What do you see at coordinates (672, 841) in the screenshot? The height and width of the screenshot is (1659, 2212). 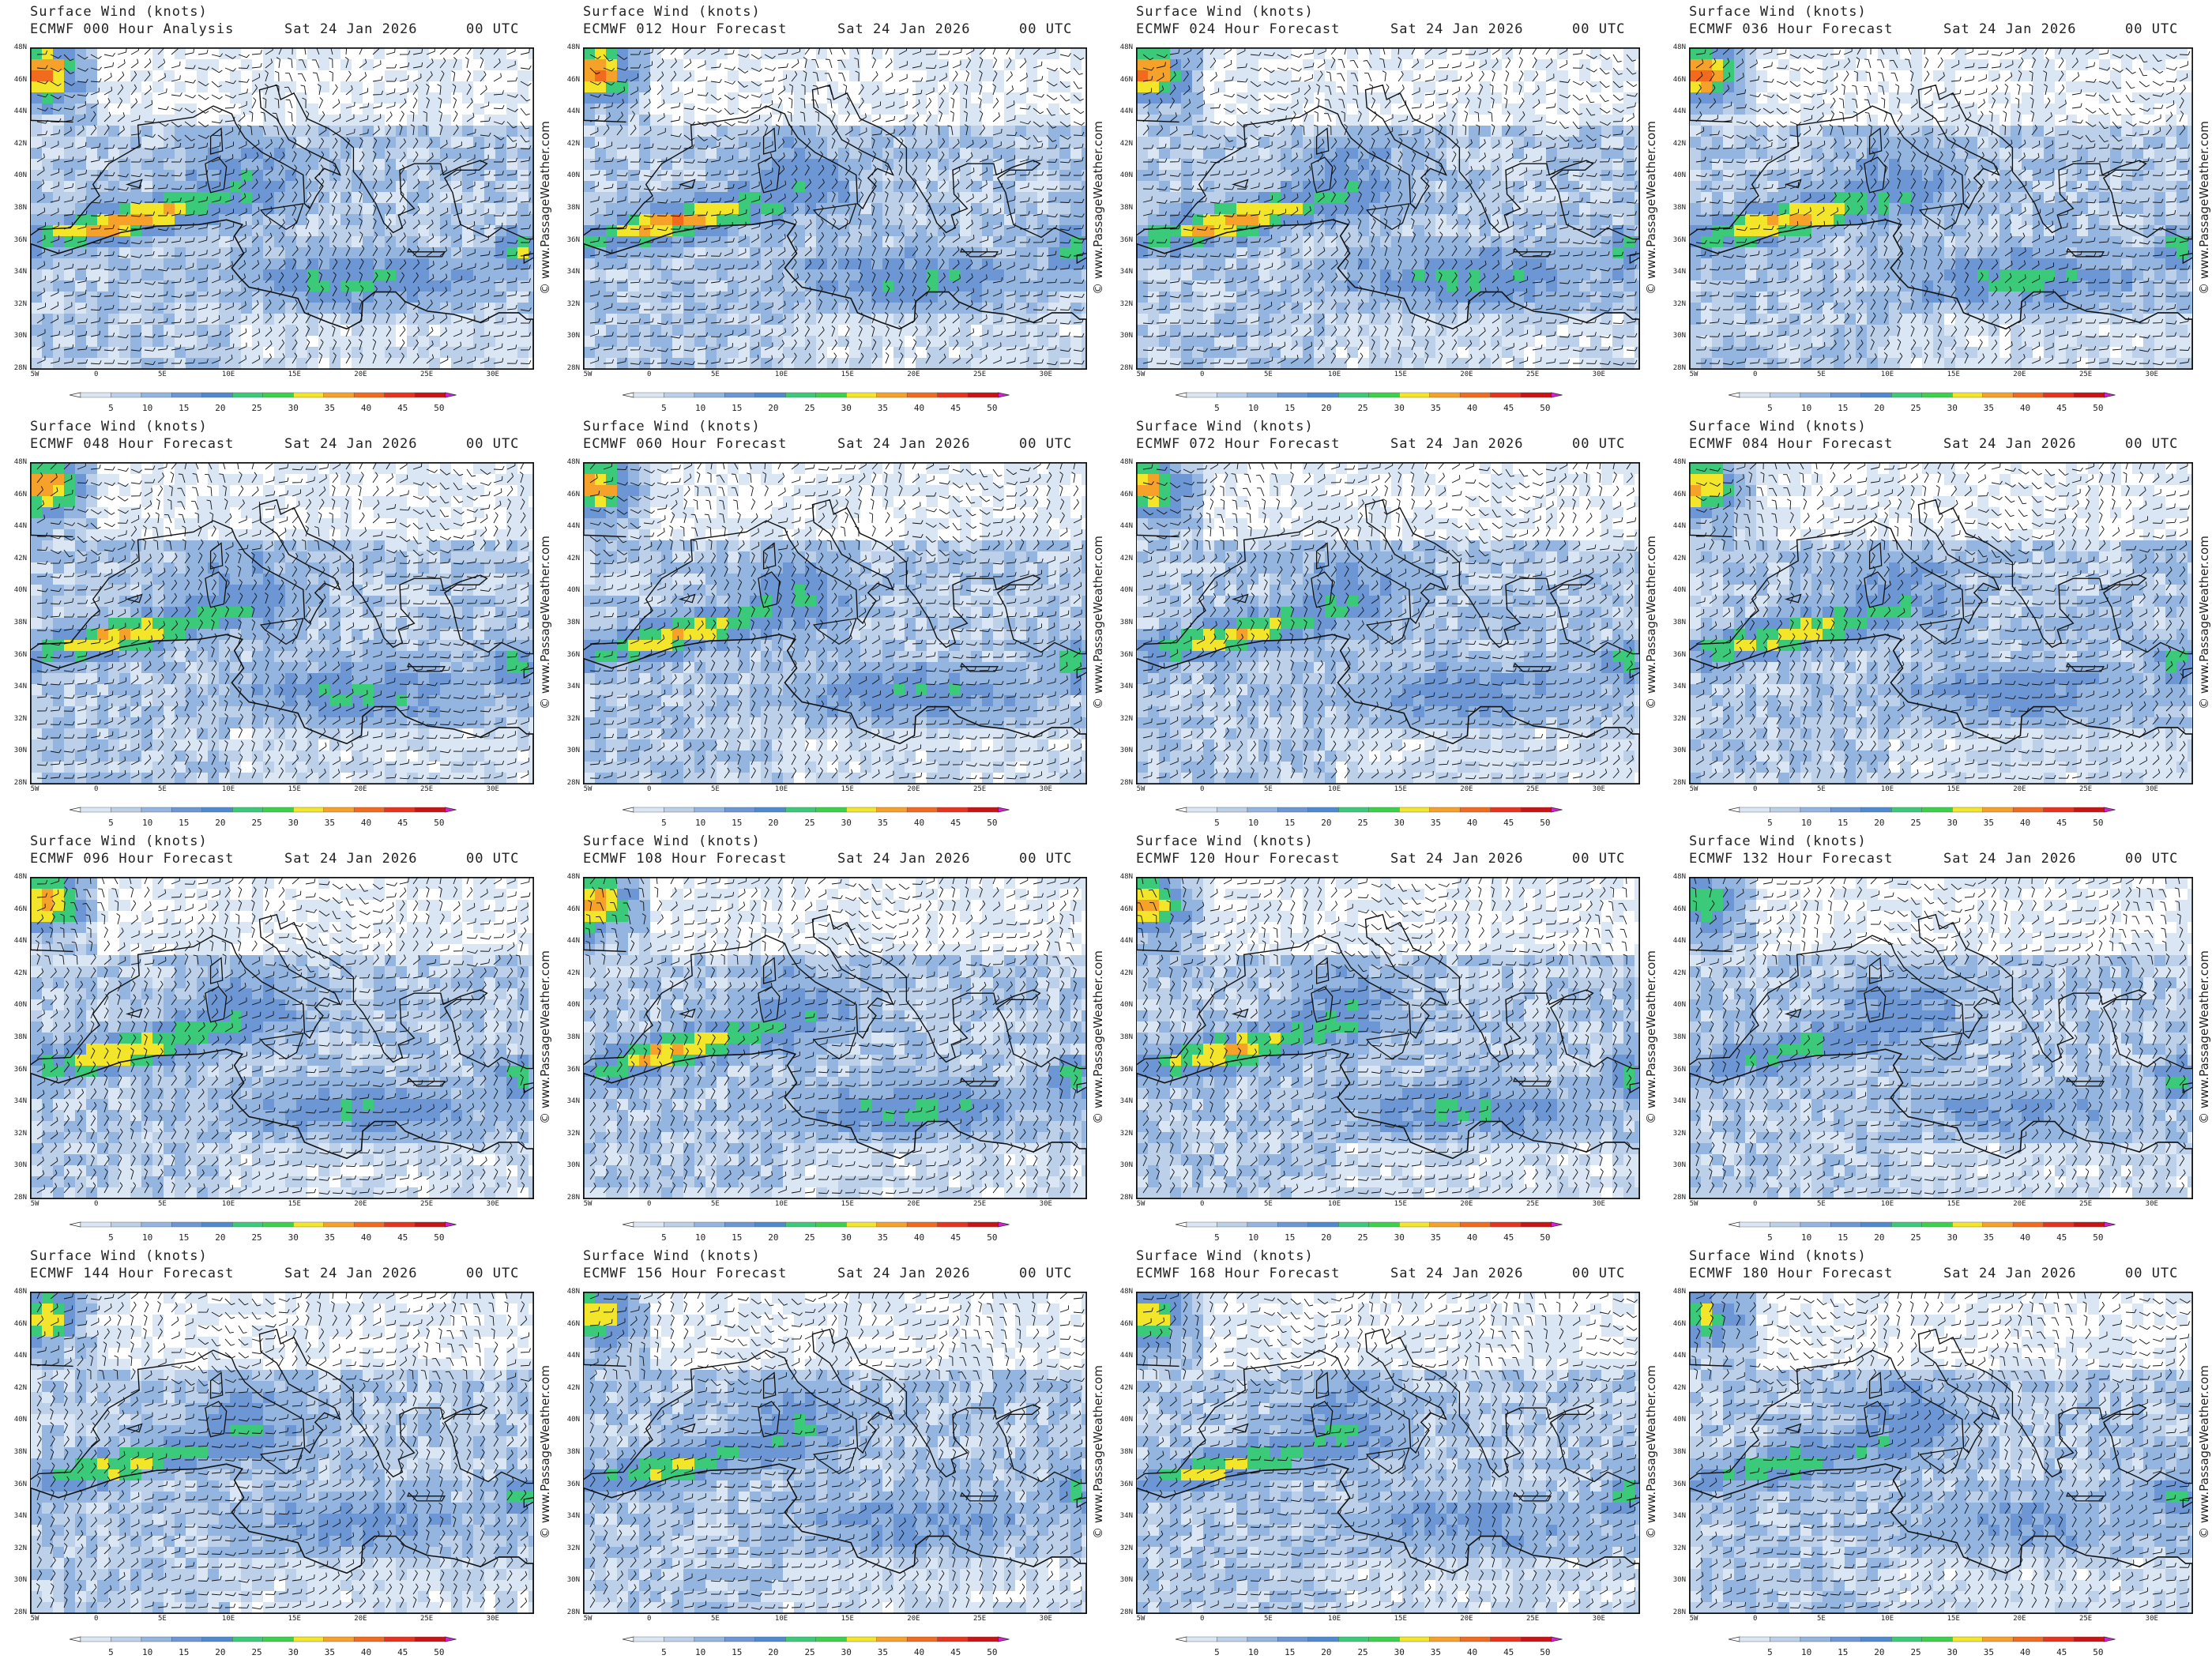 I see `panel-title: Surface Wind (knots)` at bounding box center [672, 841].